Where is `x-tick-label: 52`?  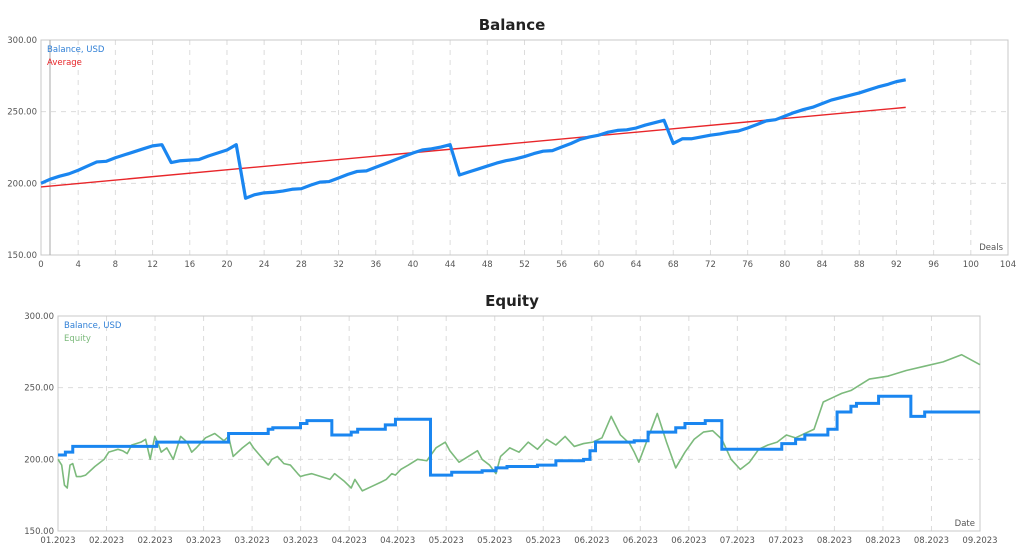 x-tick-label: 52 is located at coordinates (524, 265).